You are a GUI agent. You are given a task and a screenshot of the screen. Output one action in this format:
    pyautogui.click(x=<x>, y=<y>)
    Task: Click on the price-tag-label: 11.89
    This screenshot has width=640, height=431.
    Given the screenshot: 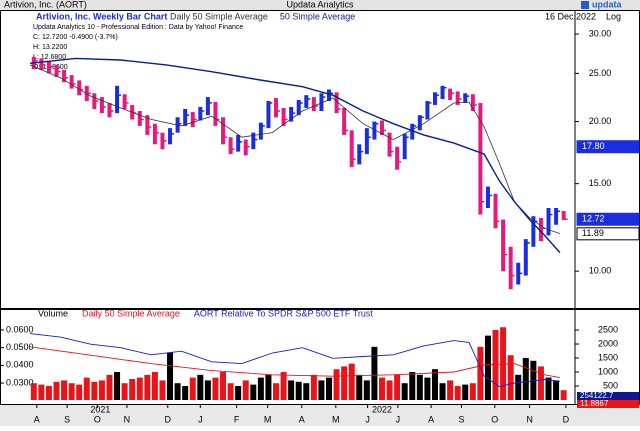 What is the action you would take?
    pyautogui.click(x=593, y=233)
    